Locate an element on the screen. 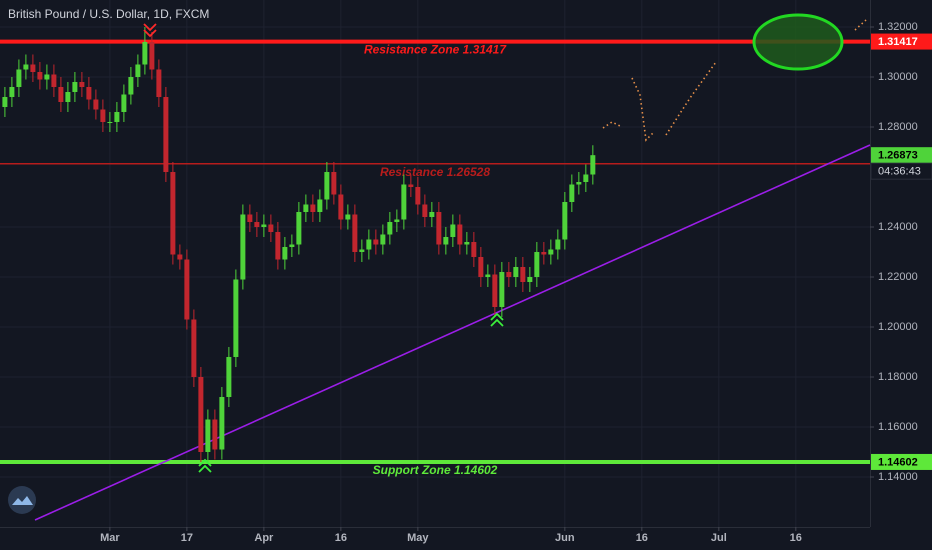 The width and height of the screenshot is (932, 550). y-tick-label: 1.14000 is located at coordinates (898, 477).